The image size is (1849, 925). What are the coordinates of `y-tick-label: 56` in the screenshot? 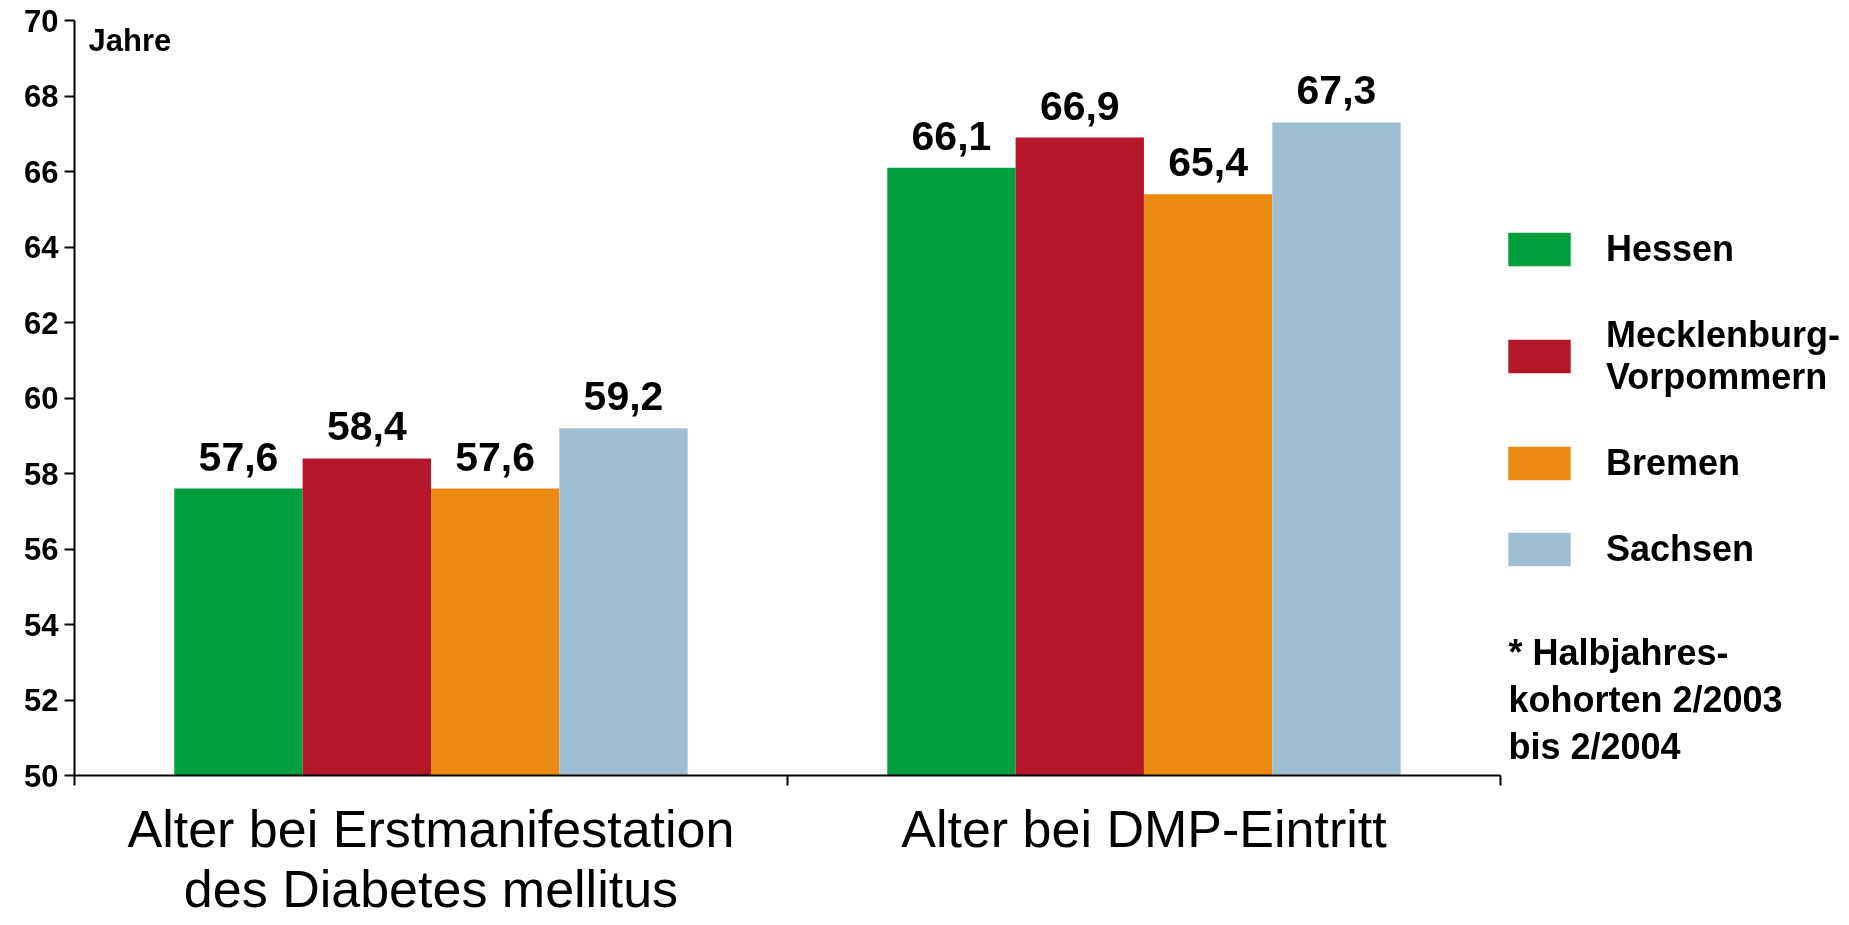 It's located at (41, 549).